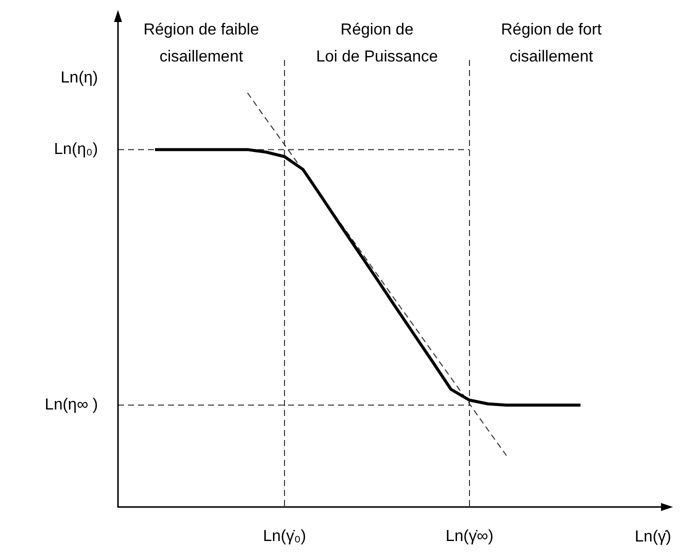  Describe the element at coordinates (377, 43) in the screenshot. I see `text: Région de Loi de Puissance` at that location.